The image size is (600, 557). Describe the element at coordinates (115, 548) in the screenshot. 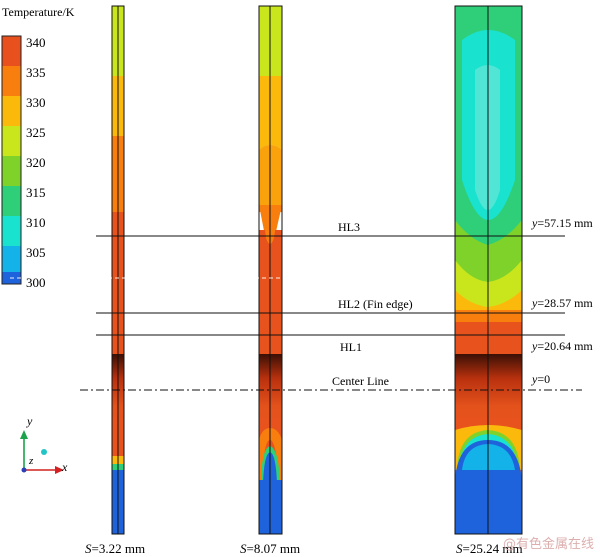

I see `fin-1-label: S=3.22 mm` at that location.